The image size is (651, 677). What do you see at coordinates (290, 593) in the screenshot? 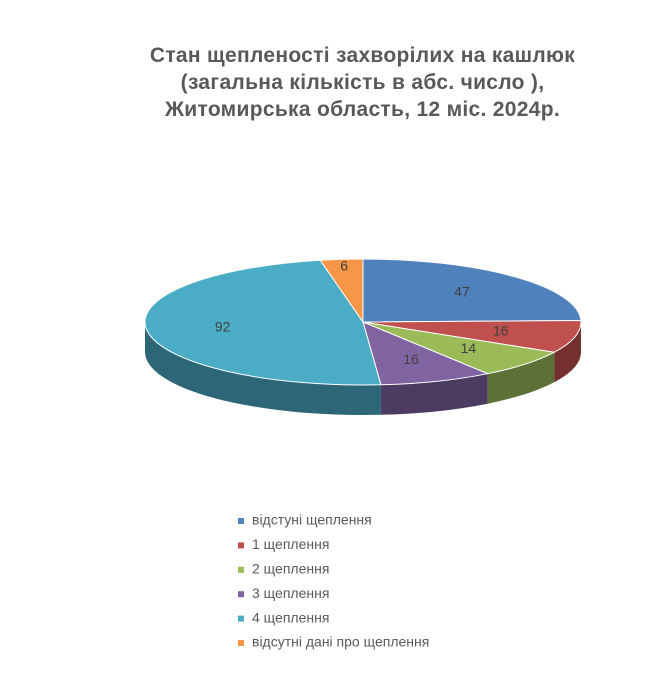
I see `legend-label: 3 щеплення` at bounding box center [290, 593].